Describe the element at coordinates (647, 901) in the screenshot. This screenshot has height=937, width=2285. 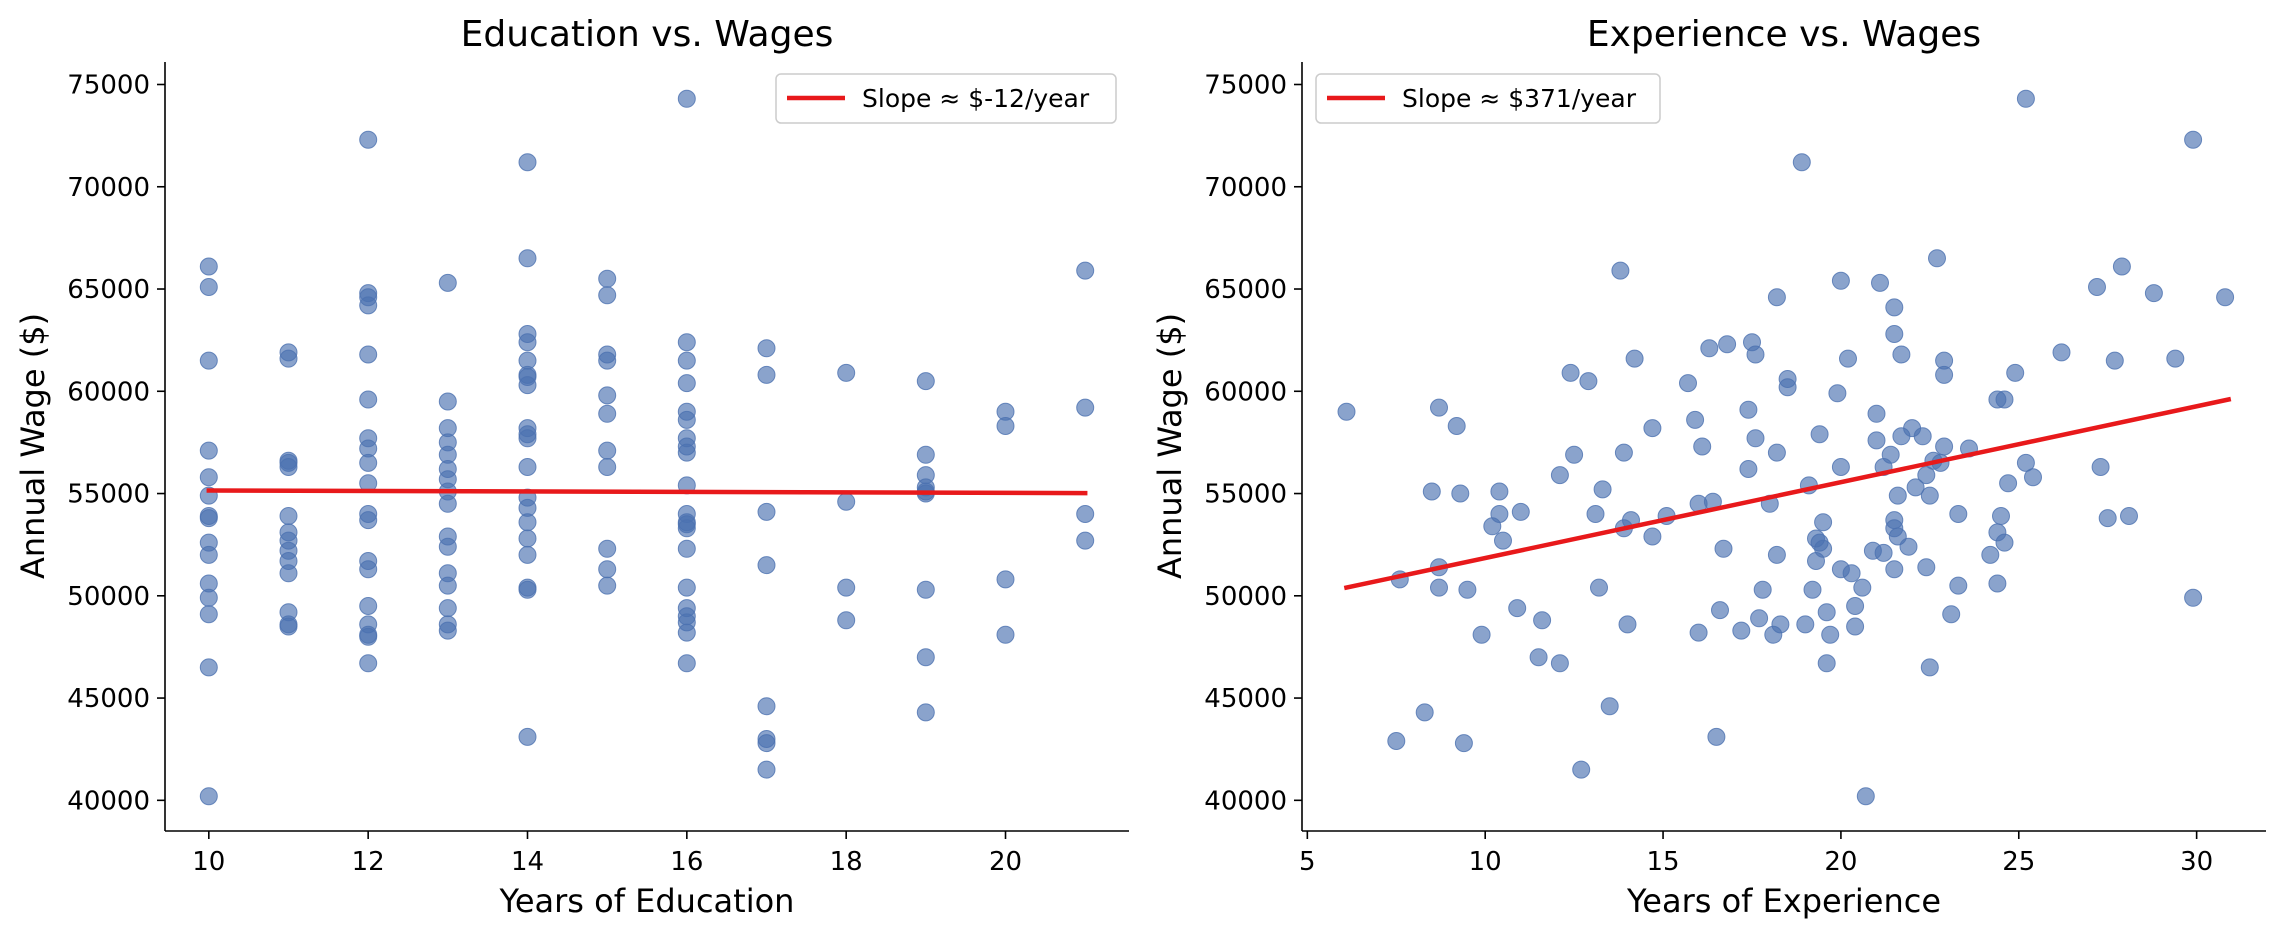
I see `panel-1-x-label: Years of Education` at that location.